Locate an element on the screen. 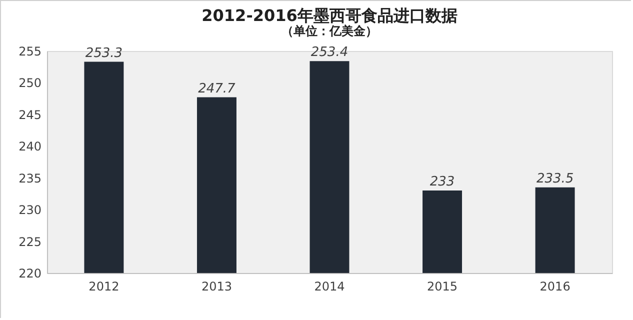  y-tick-label: 255 is located at coordinates (30, 51).